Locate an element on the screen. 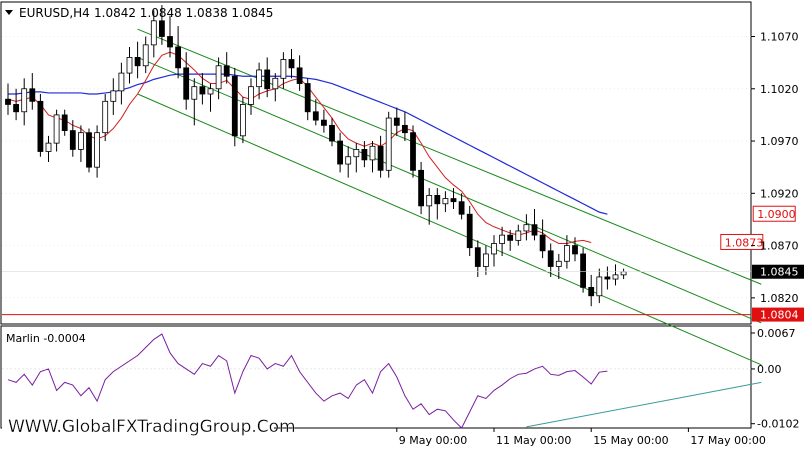  support-level-label: 1.0804 is located at coordinates (779, 315).